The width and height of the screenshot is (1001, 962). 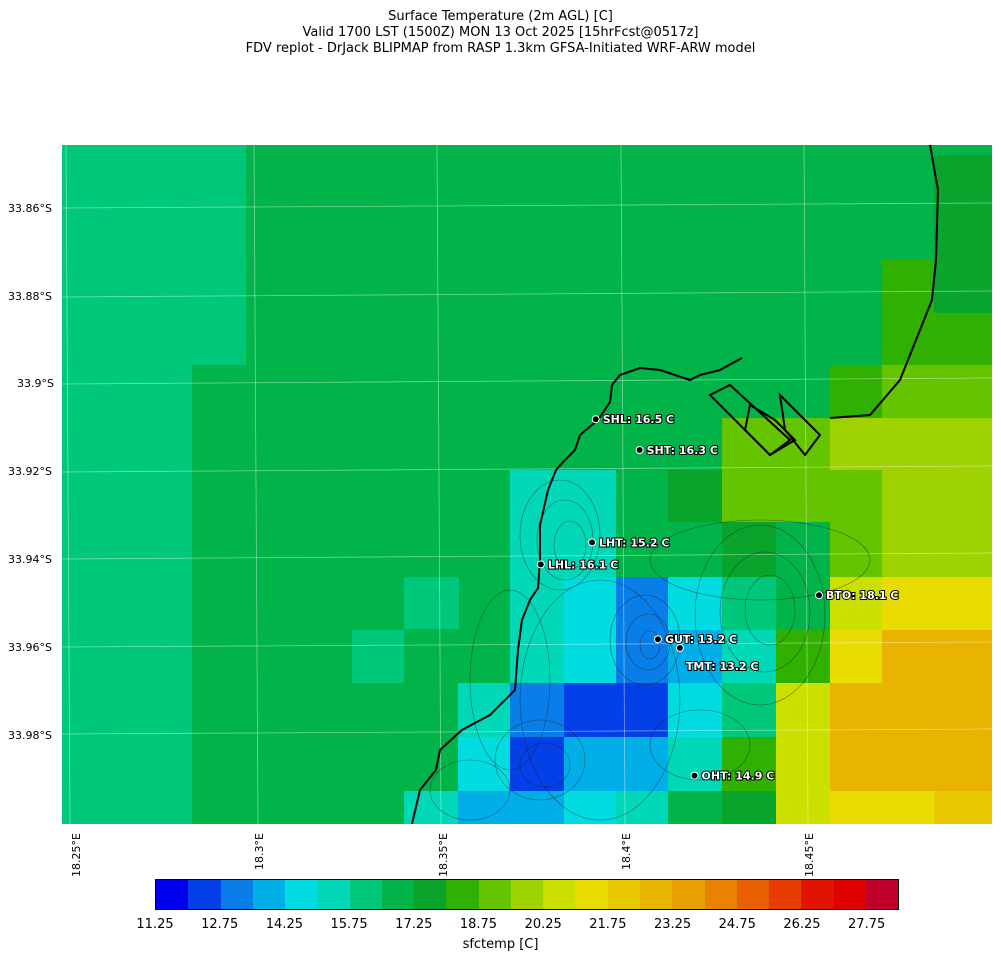 I want to click on station-marker: SHT: 16.3 C, so click(x=677, y=450).